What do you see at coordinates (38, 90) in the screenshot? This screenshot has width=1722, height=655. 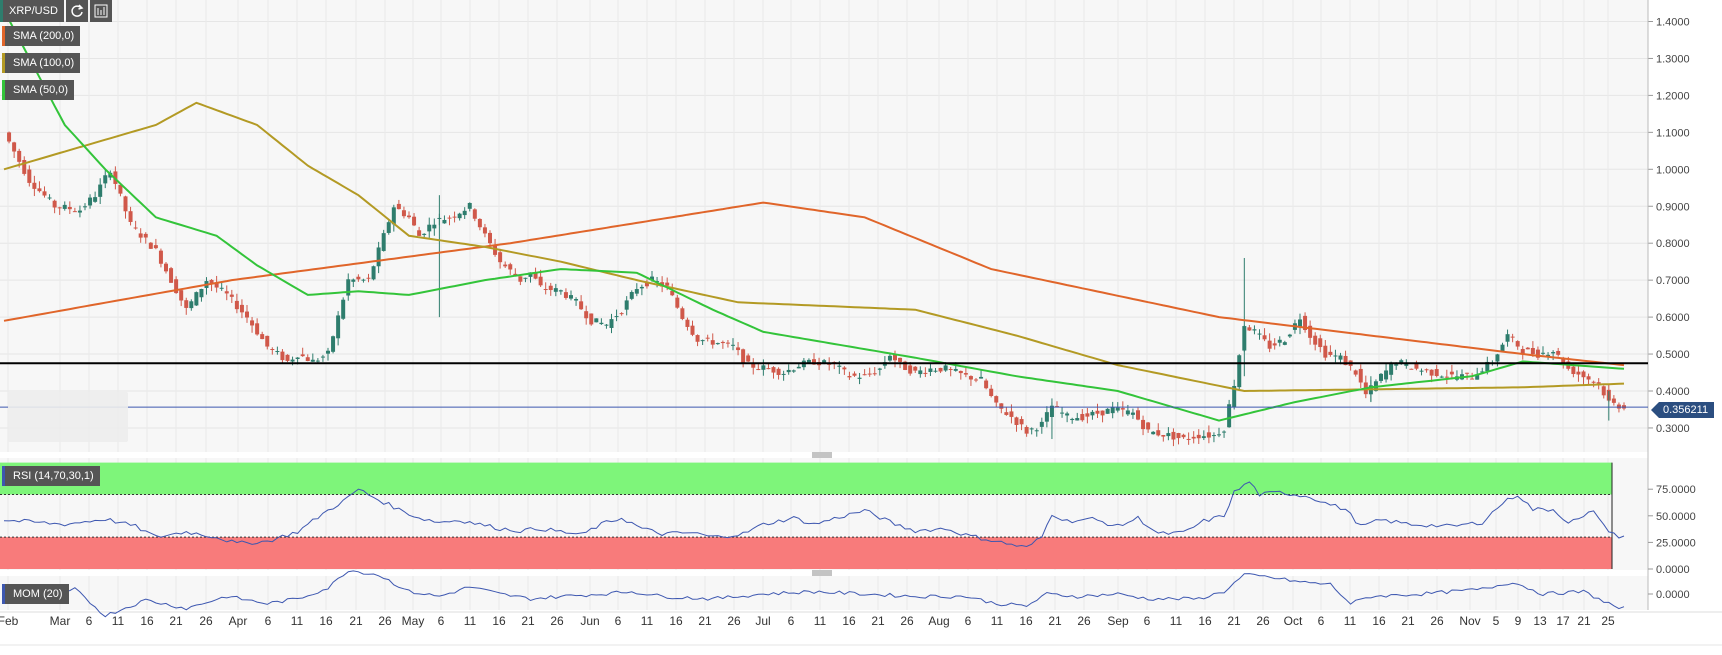 I see `legend-item-sma: SMA (50,0)` at bounding box center [38, 90].